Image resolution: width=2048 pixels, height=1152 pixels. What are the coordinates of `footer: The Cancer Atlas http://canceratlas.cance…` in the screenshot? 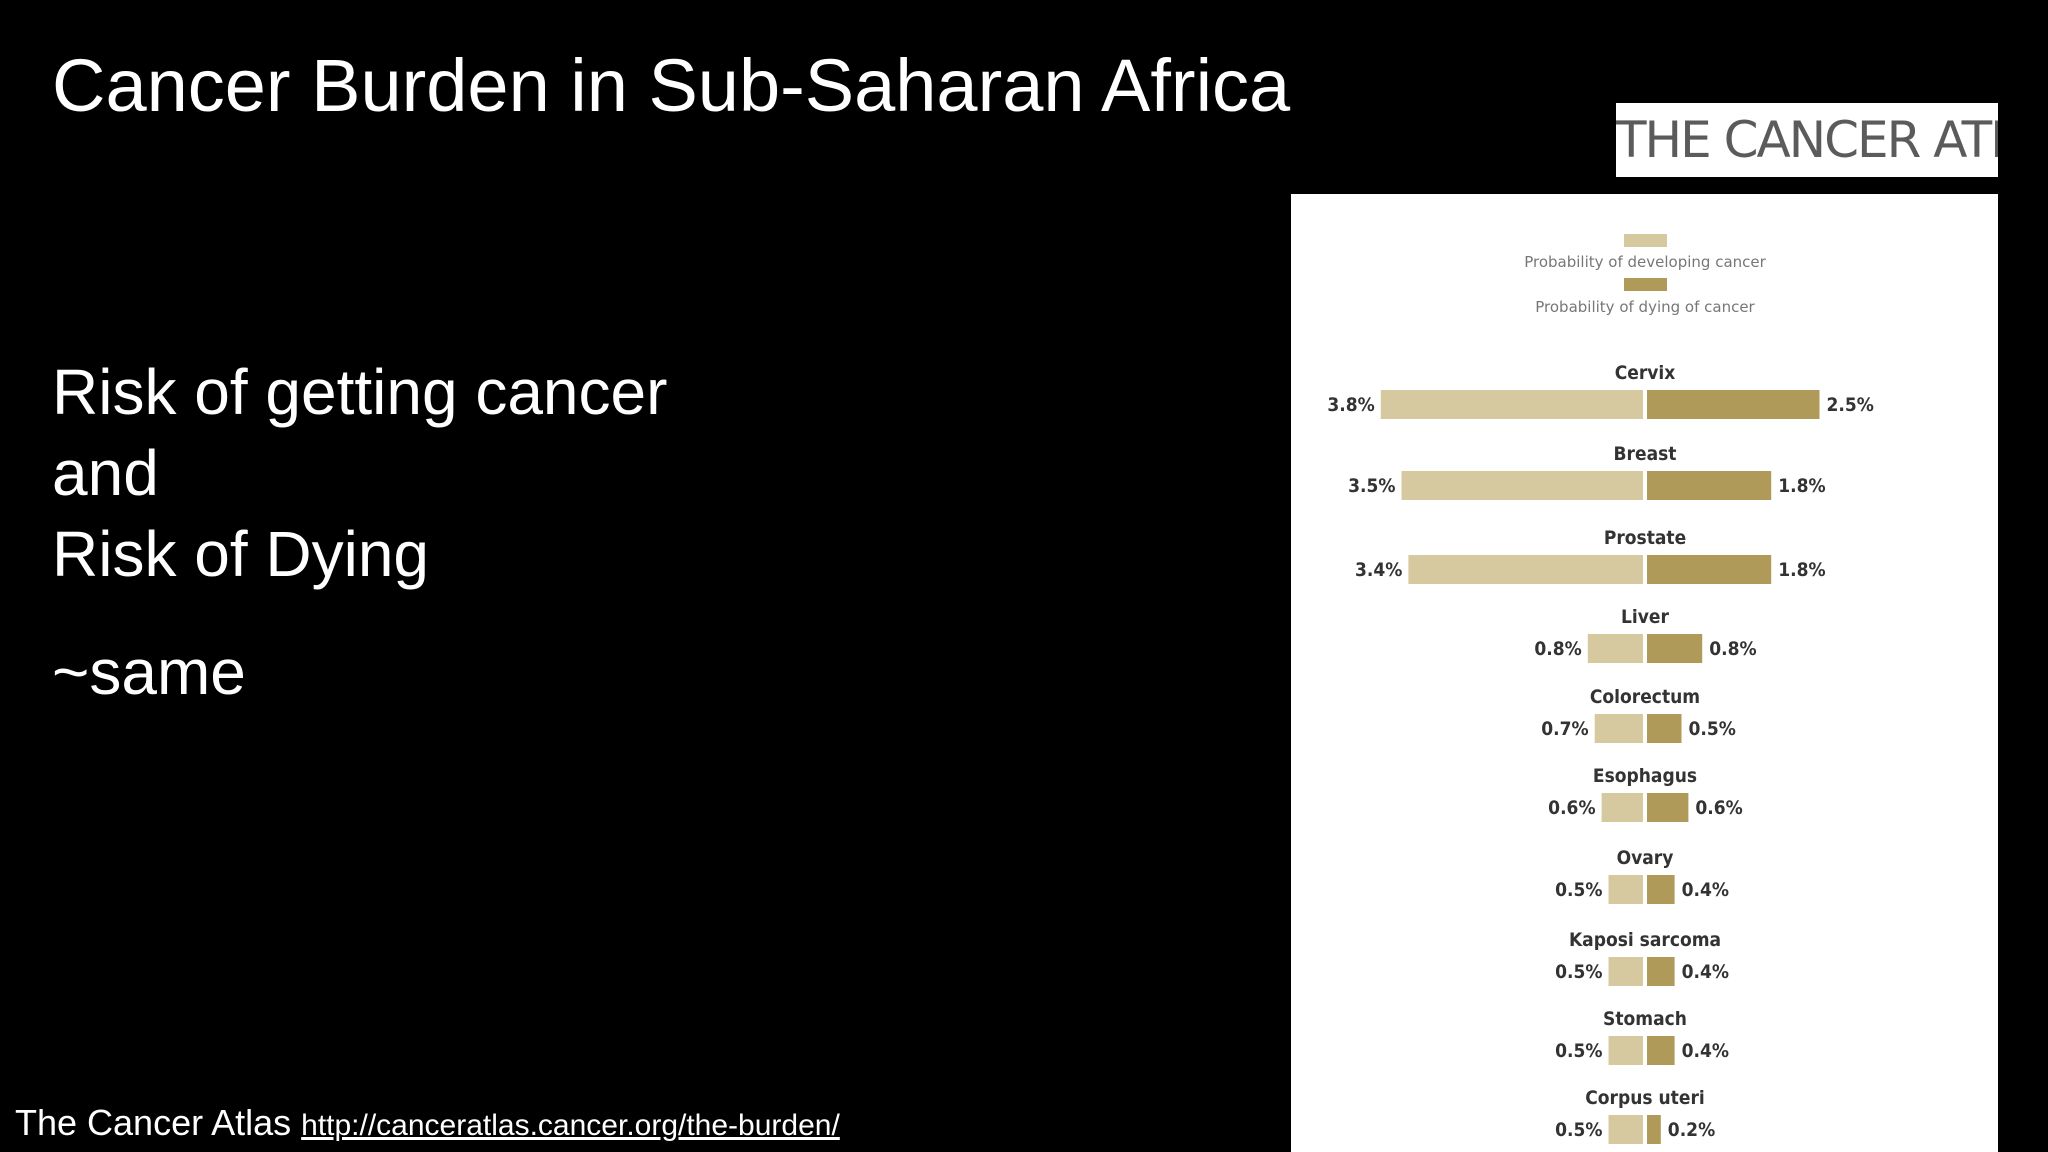 It's located at (427, 1124).